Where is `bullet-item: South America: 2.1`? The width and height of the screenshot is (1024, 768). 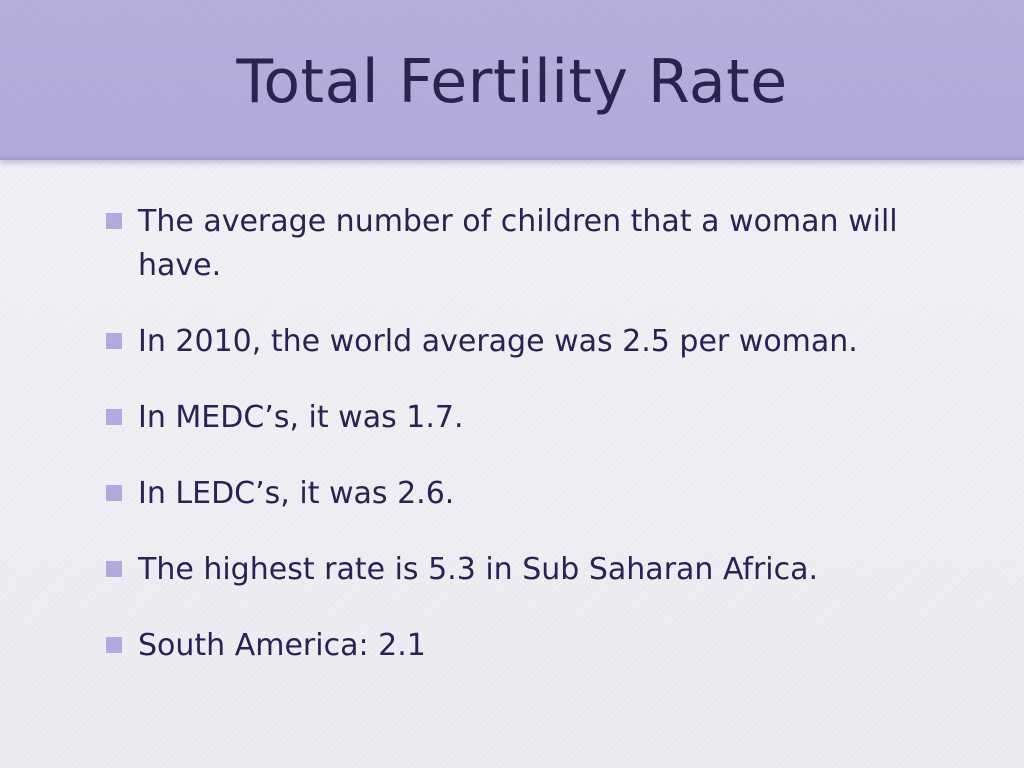 bullet-item: South America: 2.1 is located at coordinates (529, 646).